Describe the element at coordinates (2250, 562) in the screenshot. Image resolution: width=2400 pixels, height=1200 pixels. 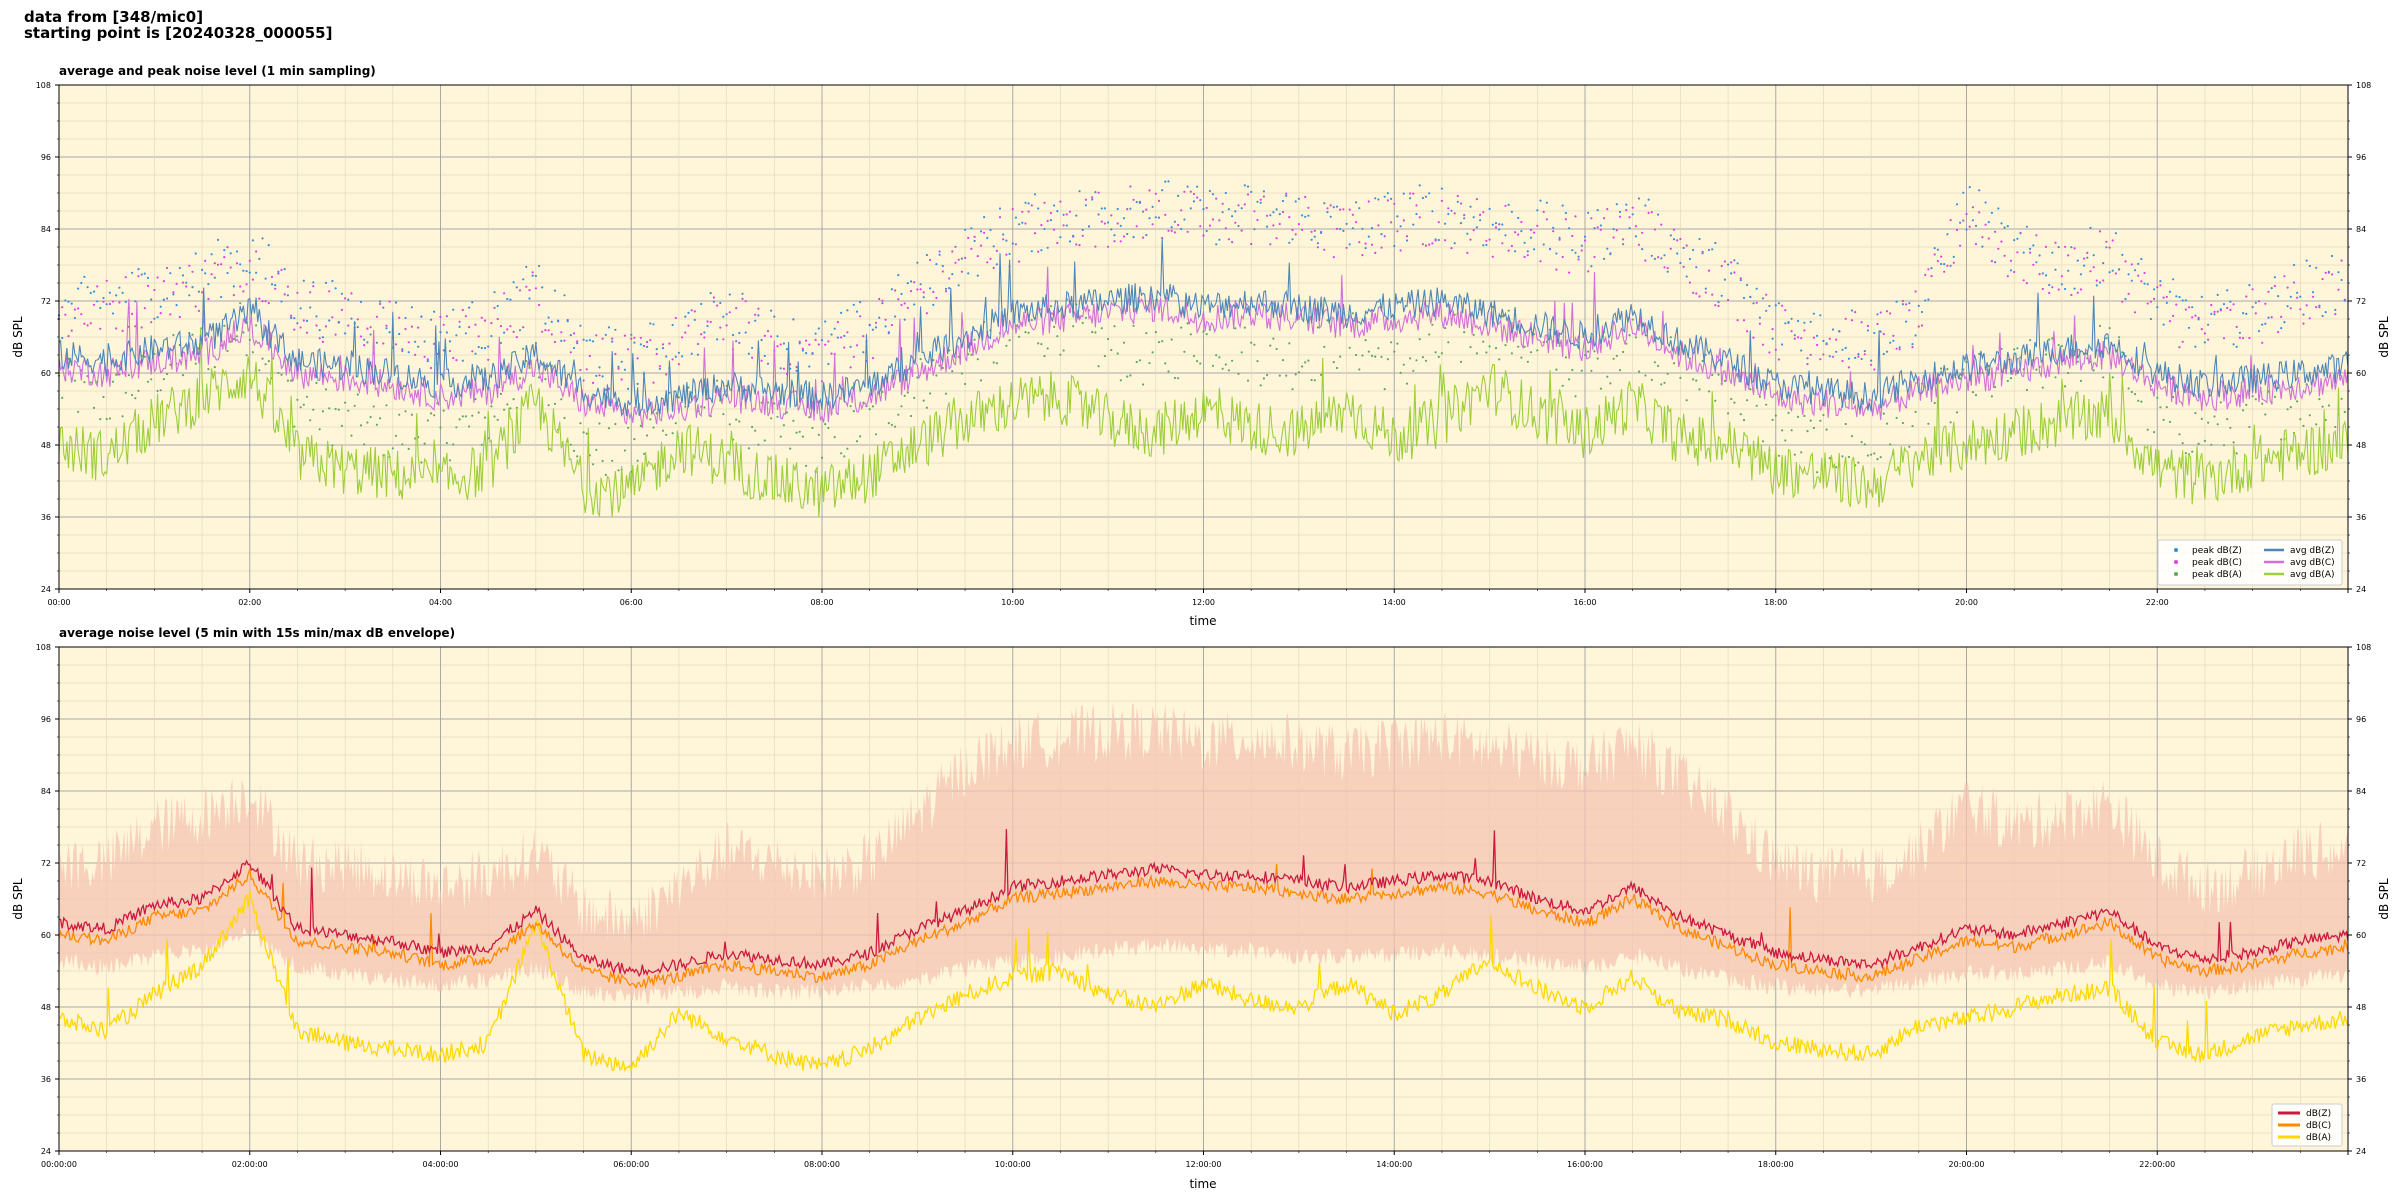
I see `chart1-legend-box` at that location.